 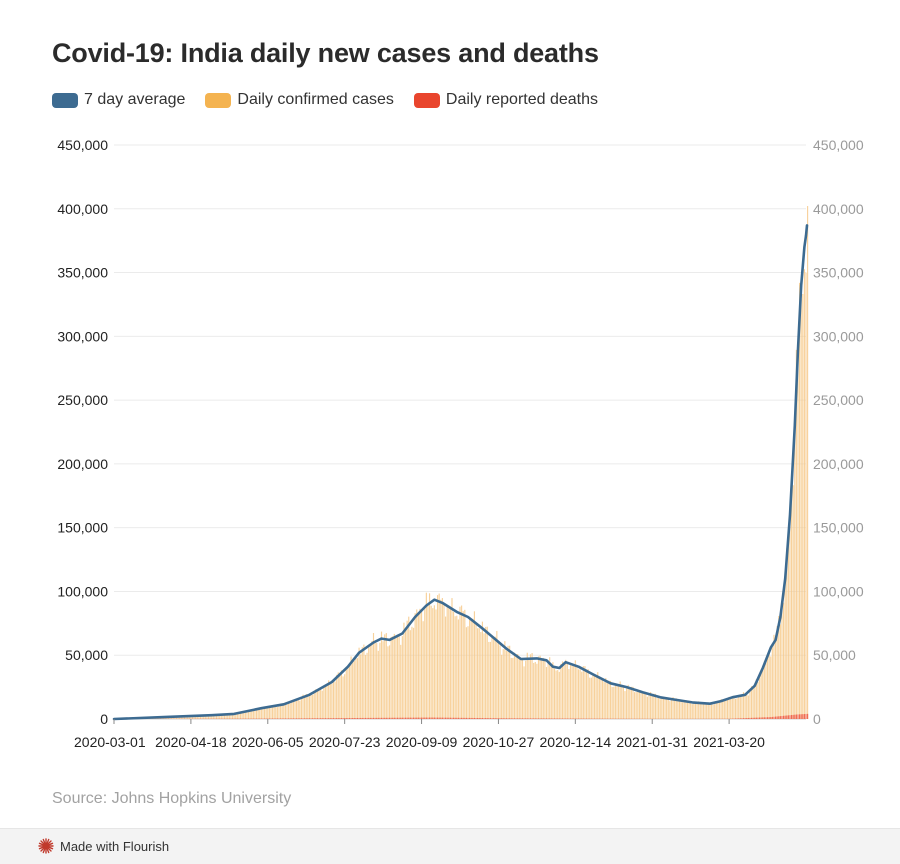 What do you see at coordinates (82, 336) in the screenshot?
I see `y-tick-label-left: 300,000` at bounding box center [82, 336].